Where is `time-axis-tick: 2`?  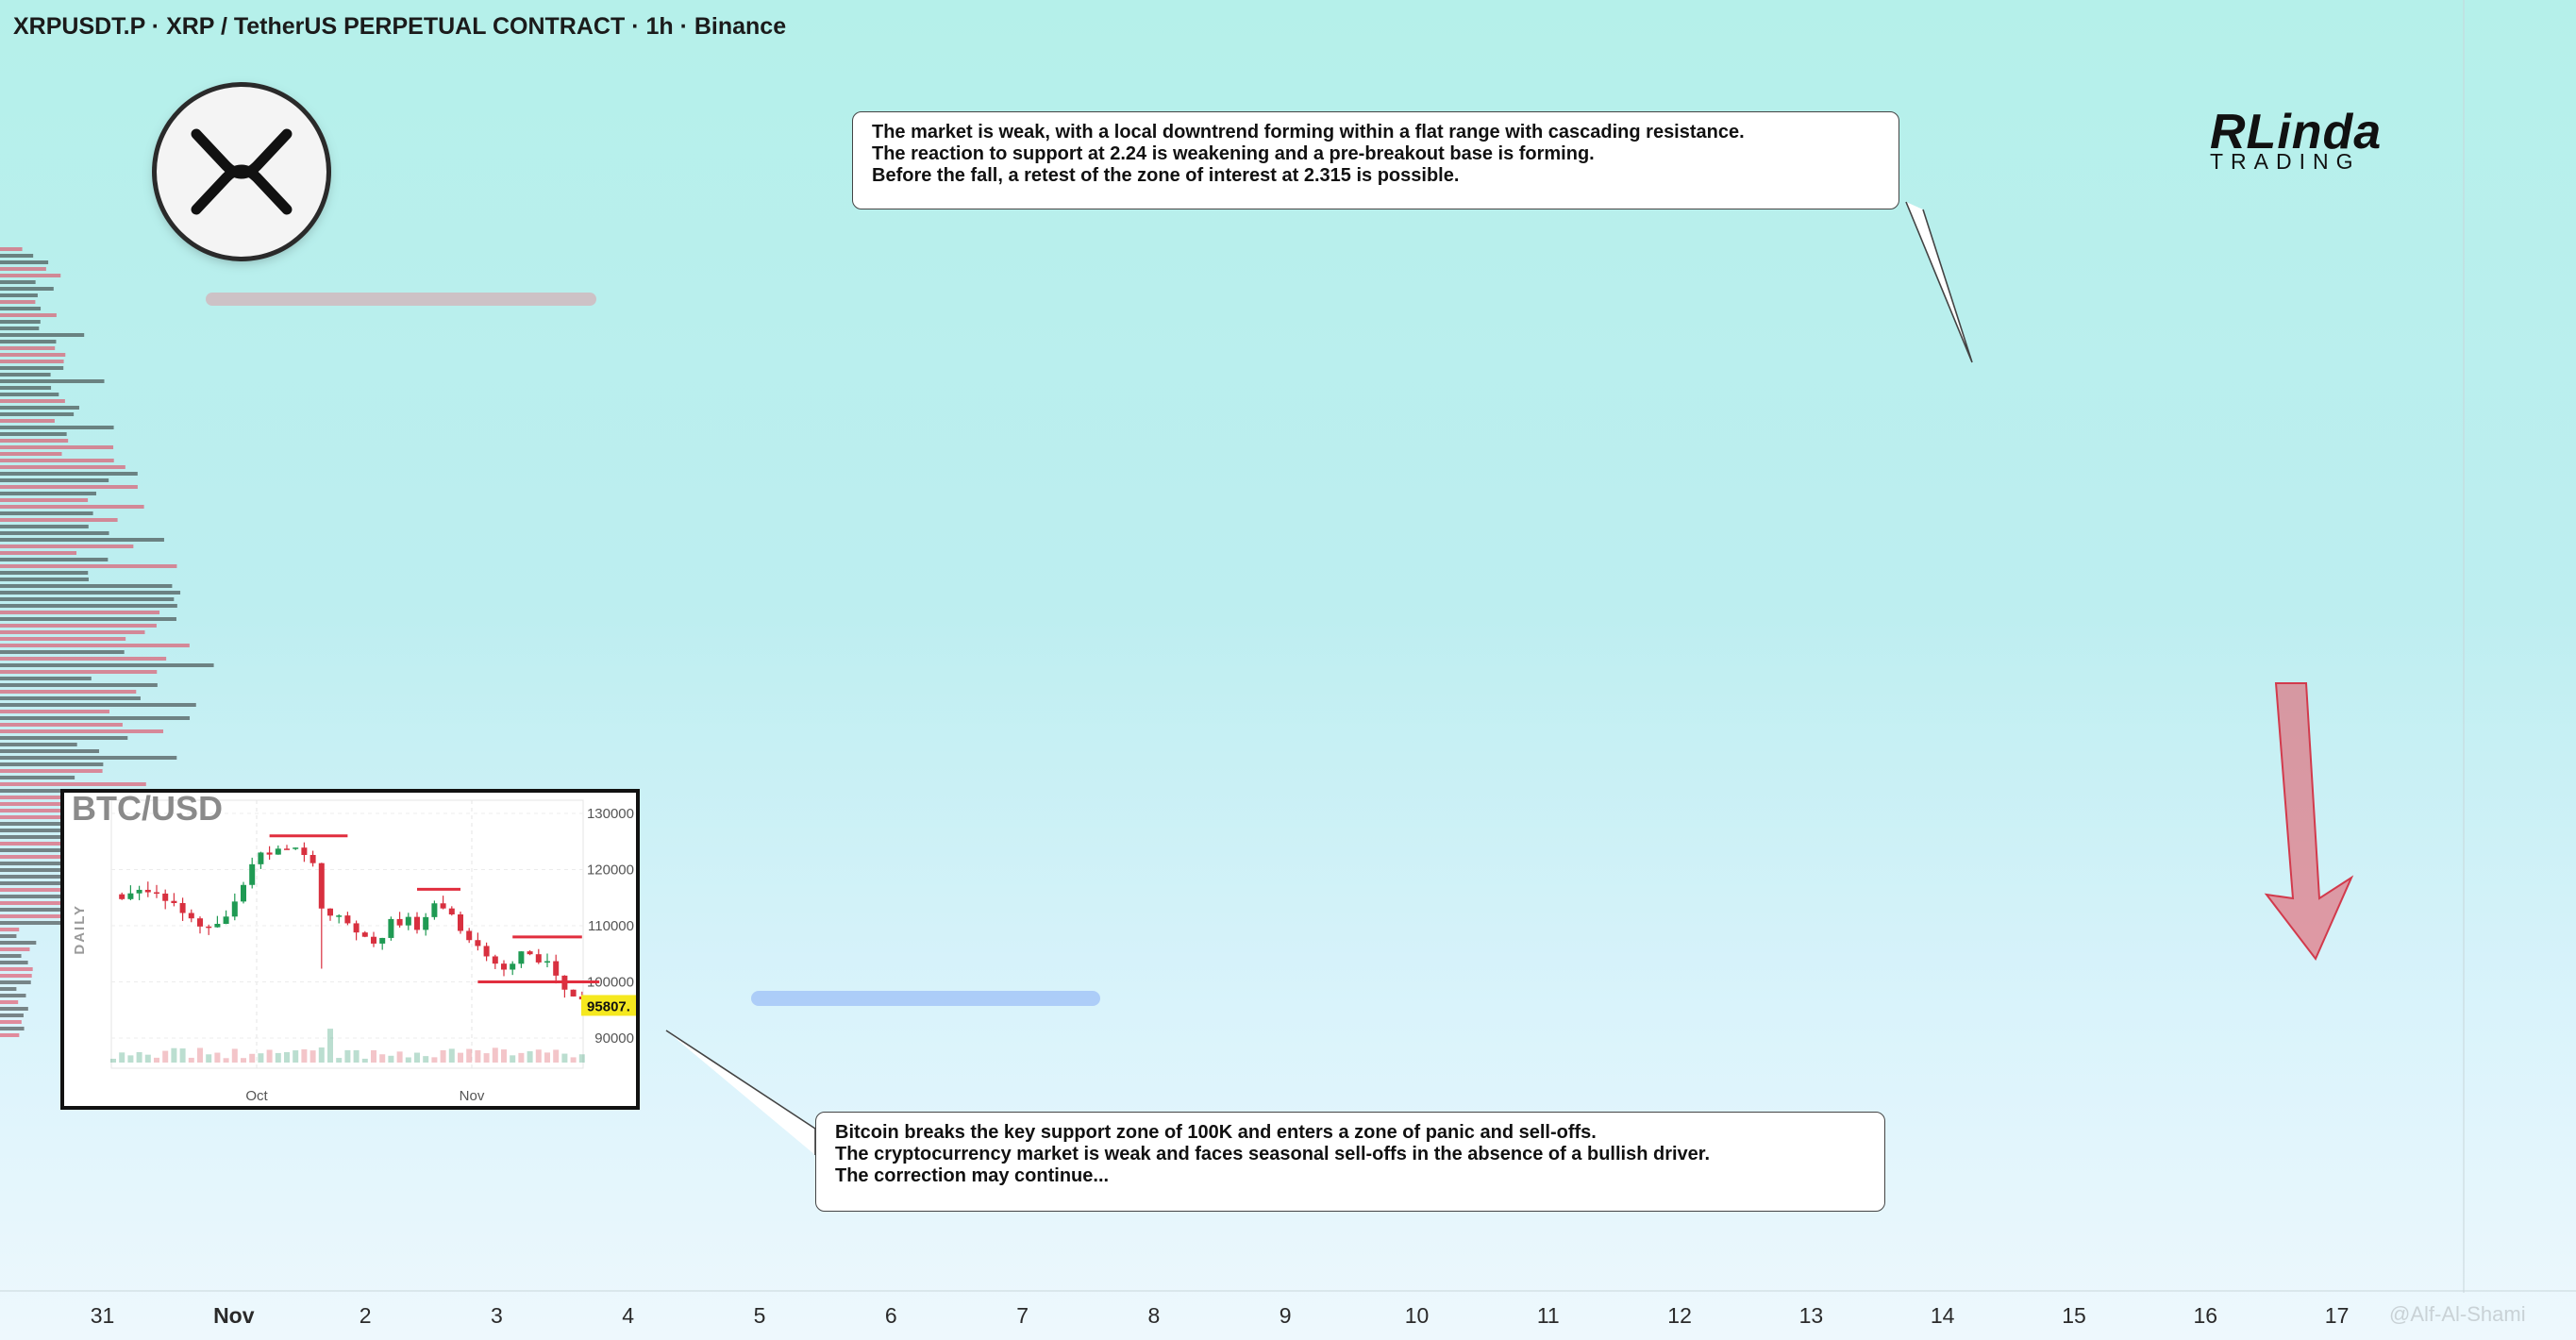 time-axis-tick: 2 is located at coordinates (366, 1315).